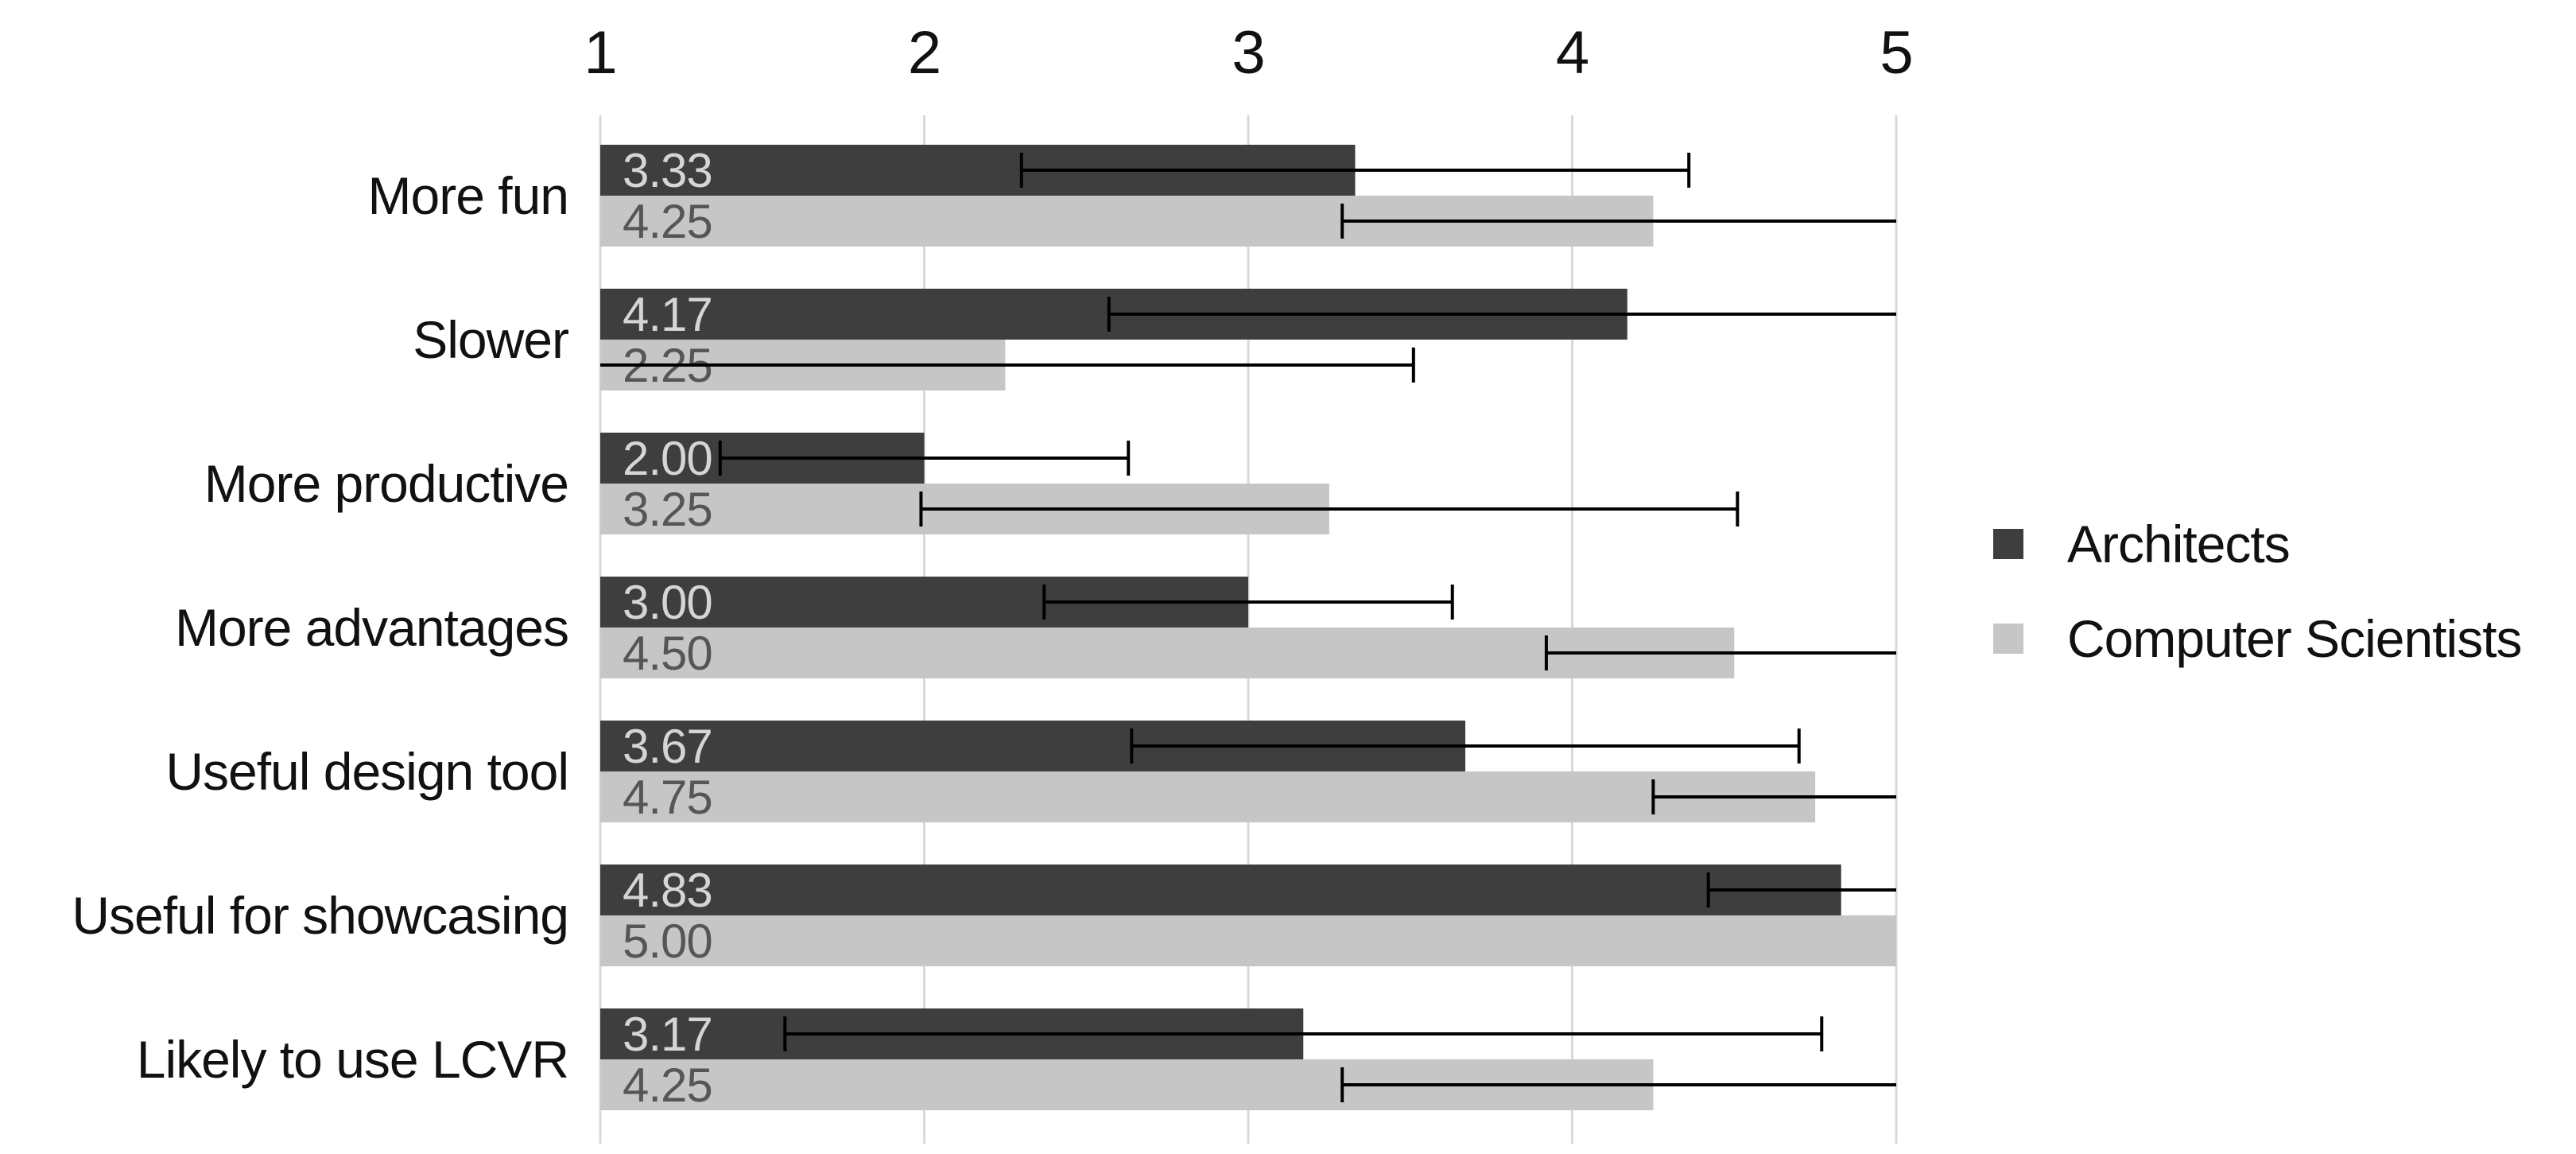 The image size is (2576, 1154). Describe the element at coordinates (1896, 53) in the screenshot. I see `x-tick-label-5: 5` at that location.